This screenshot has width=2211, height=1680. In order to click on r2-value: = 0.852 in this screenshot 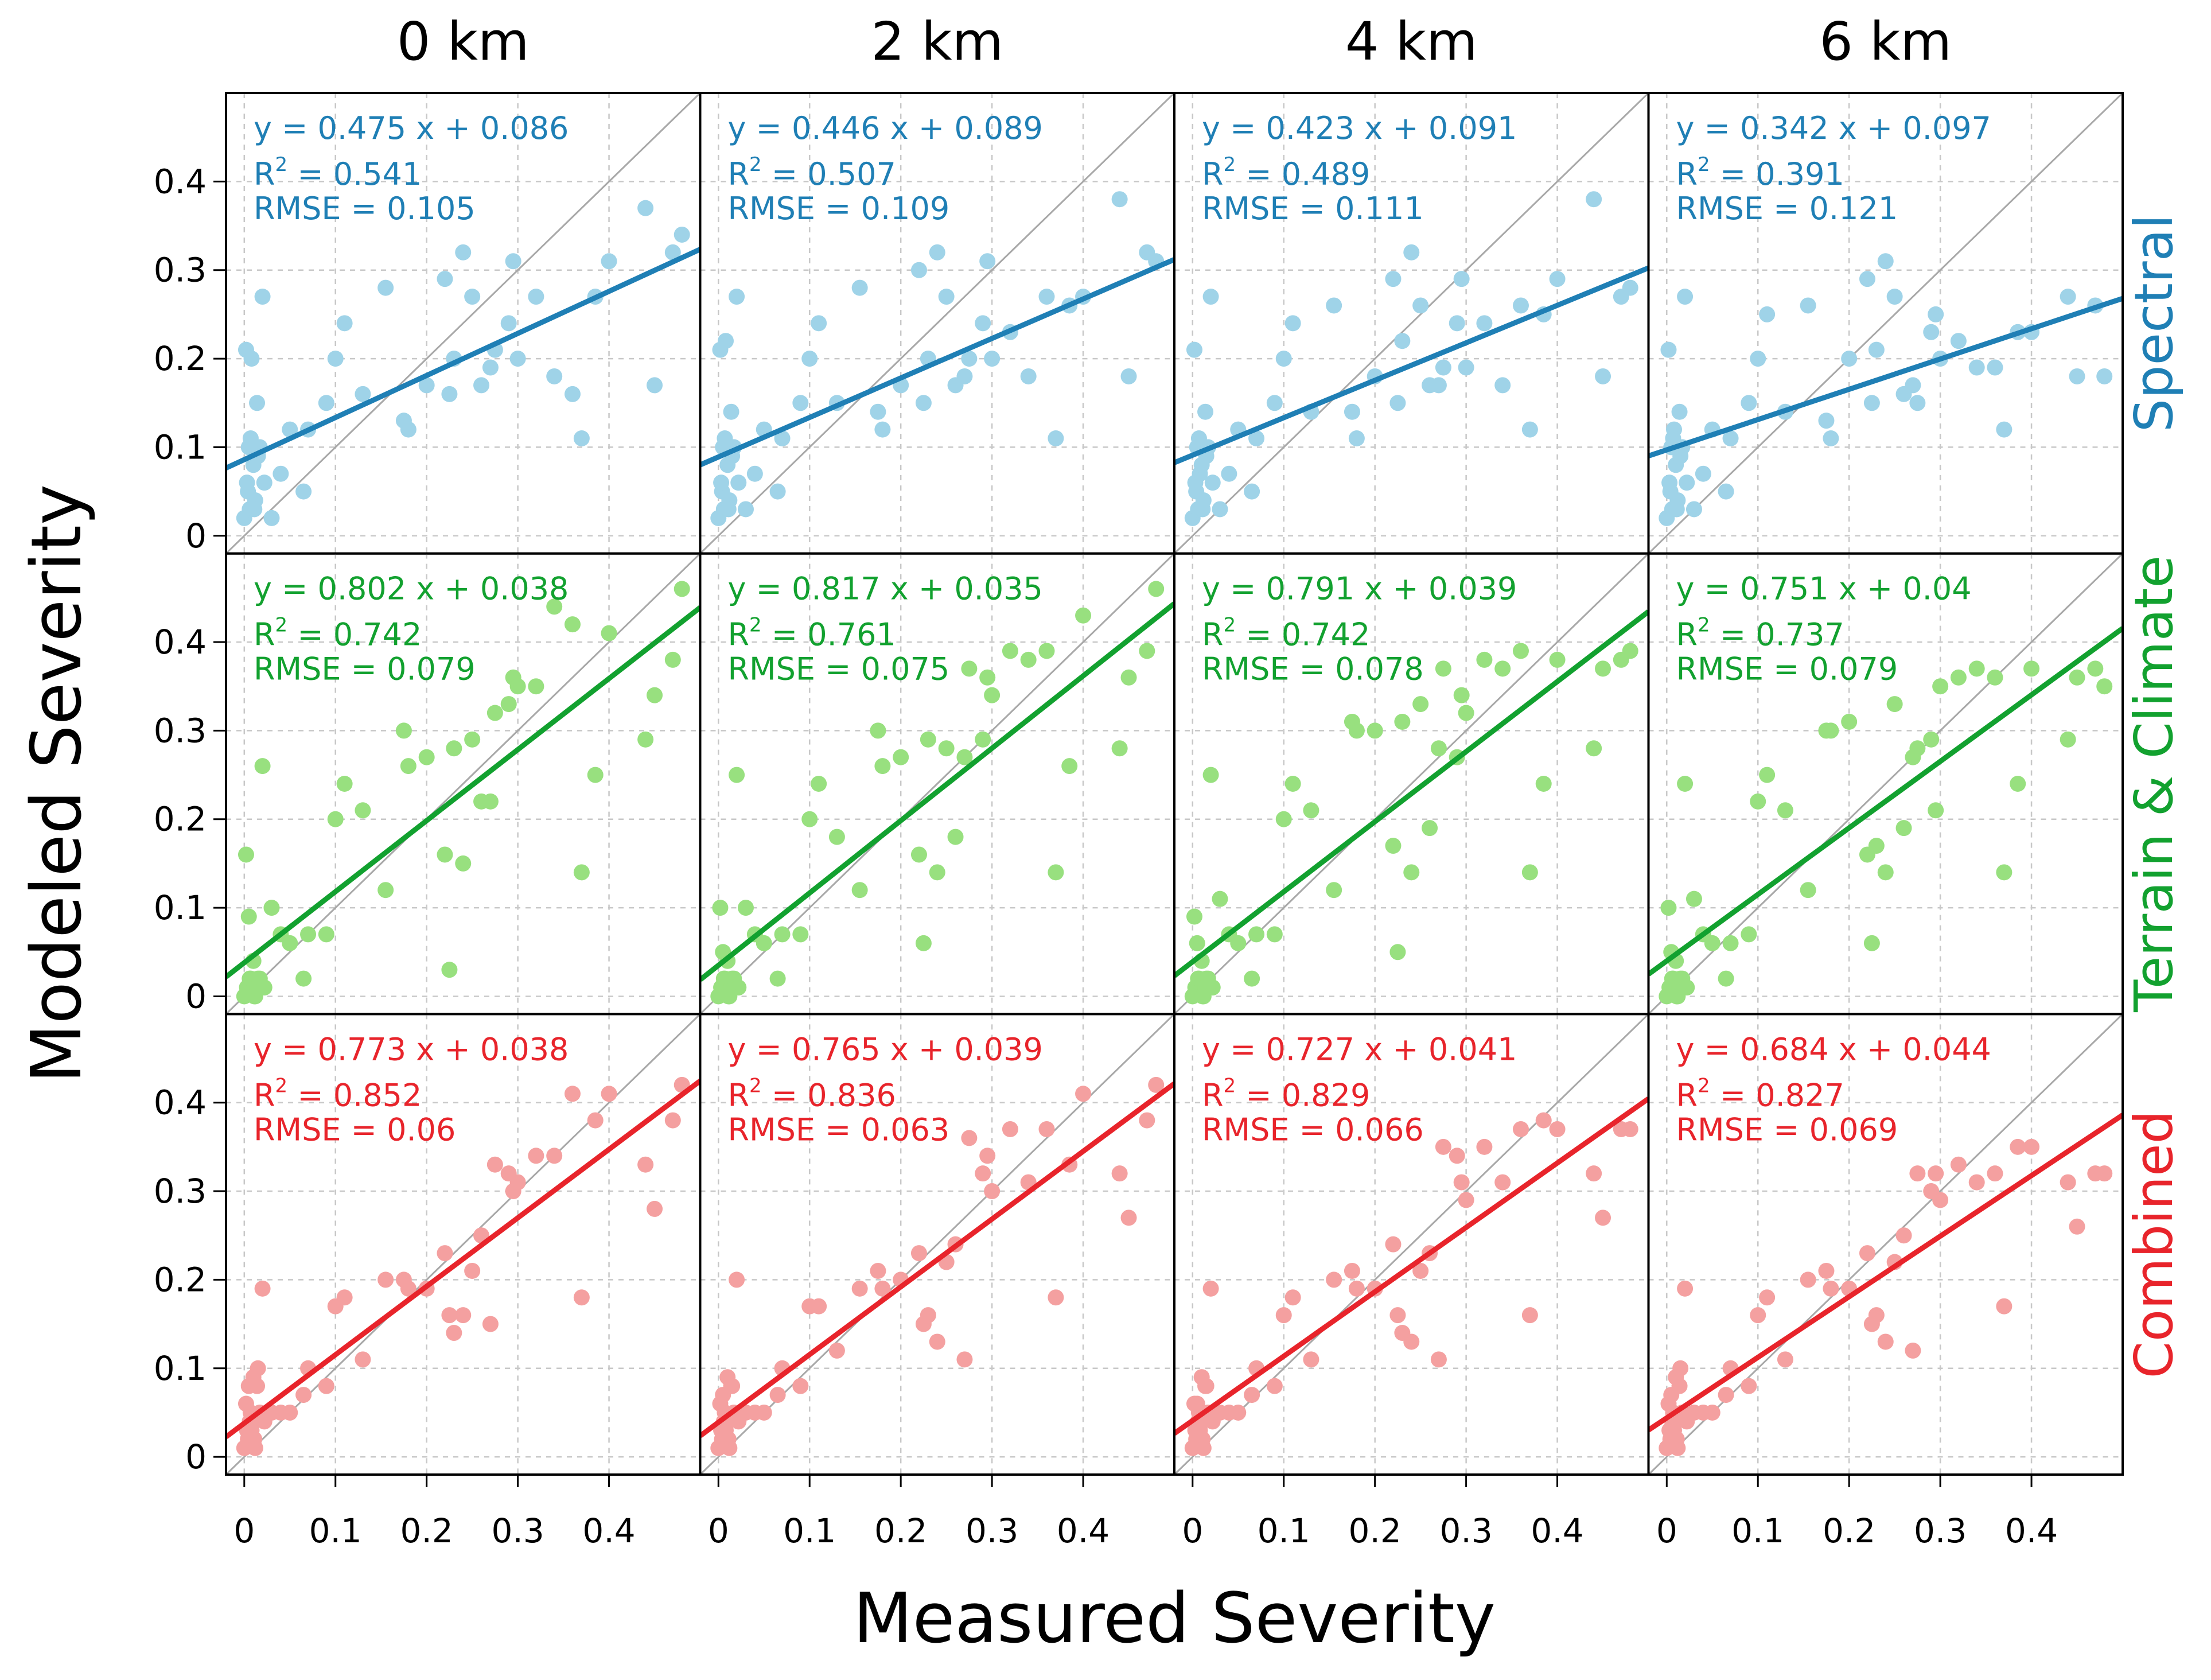, I will do `click(354, 1095)`.